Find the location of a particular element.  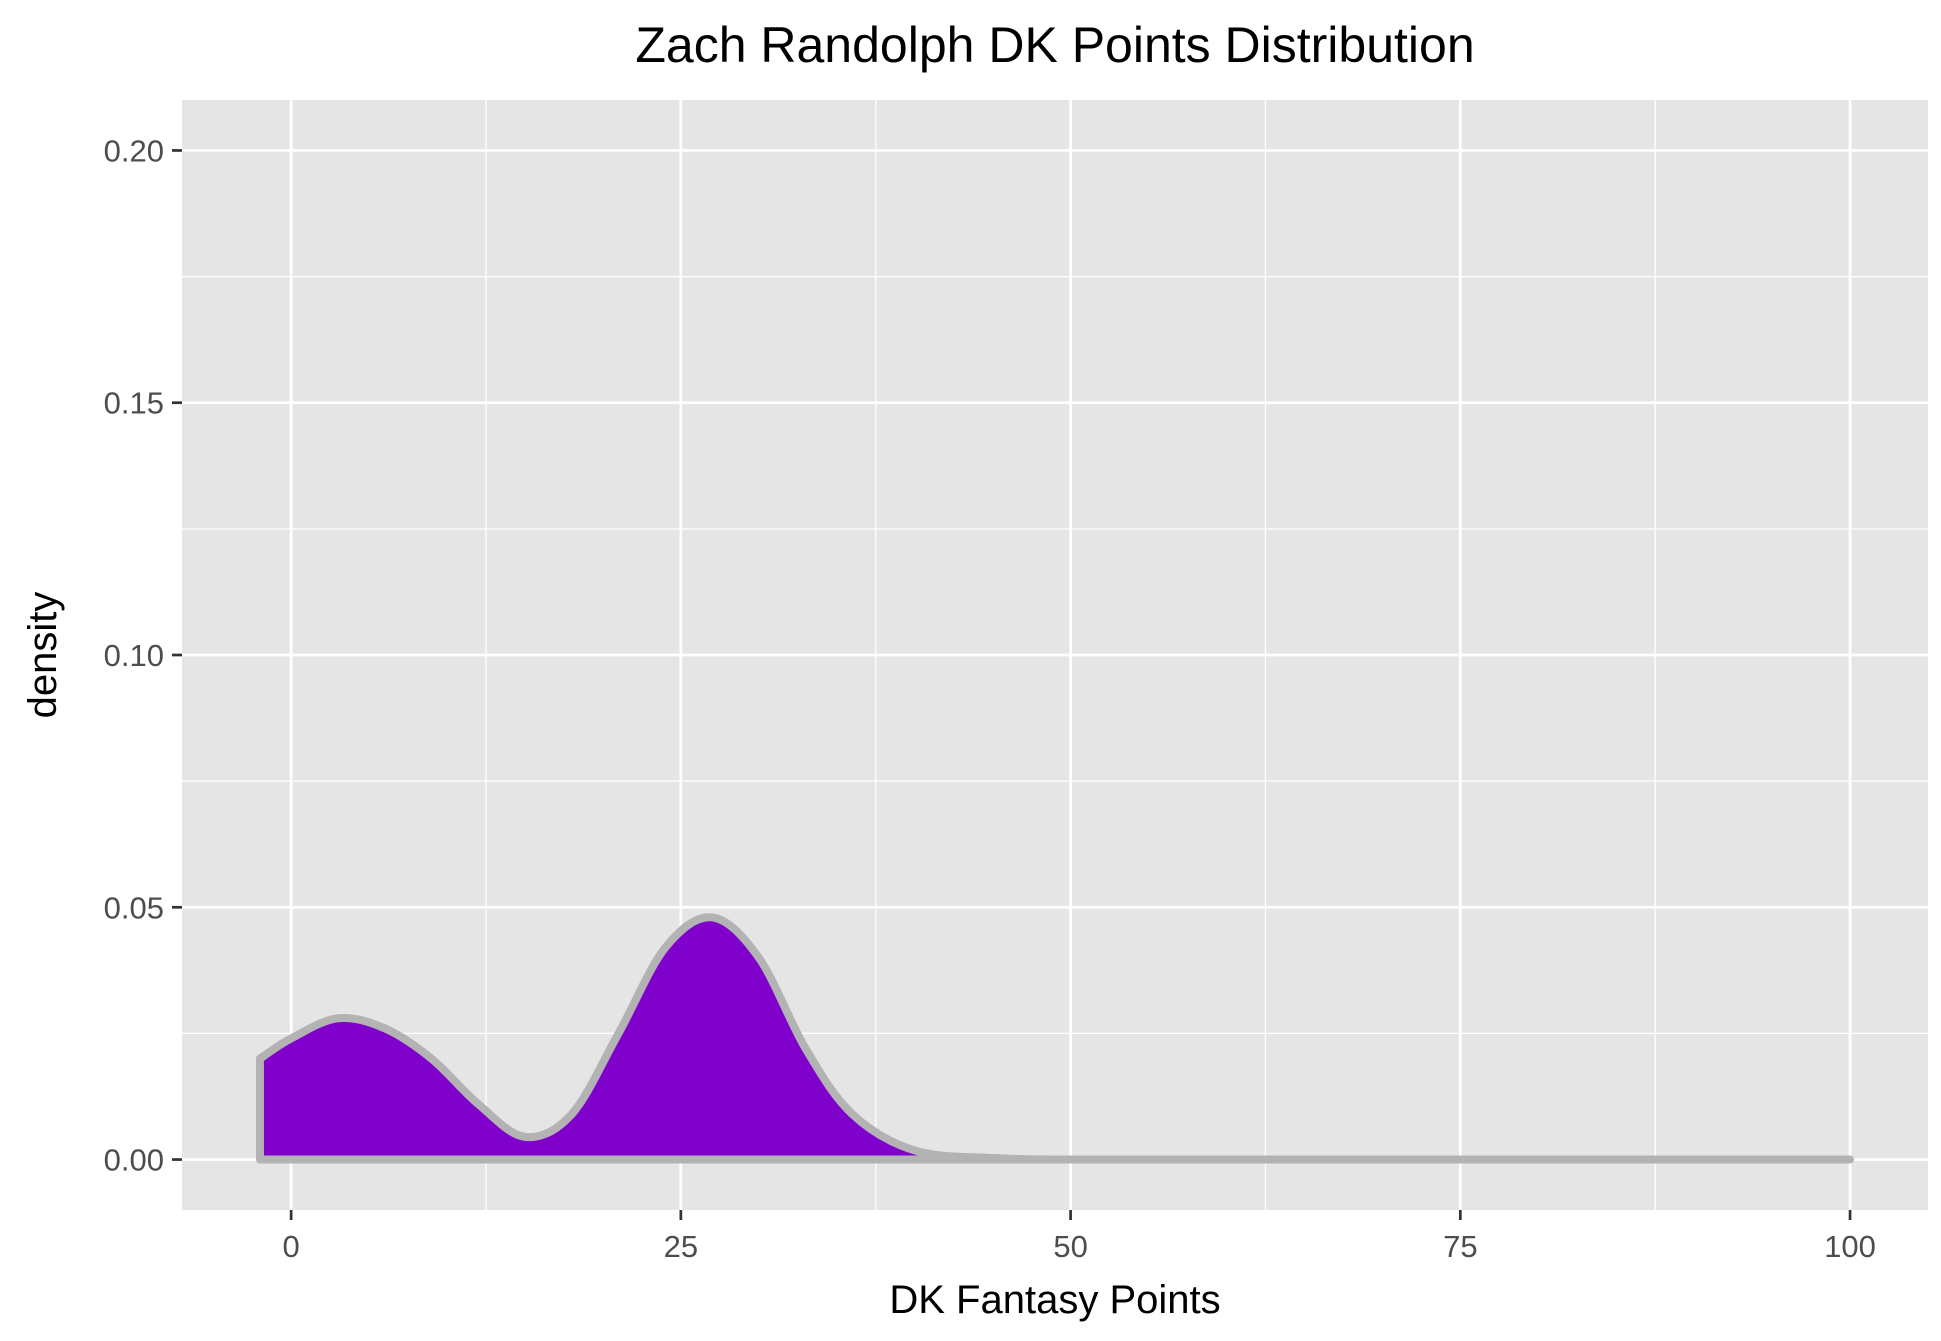

y-axis: 0.00 0.05 0.10 0.15 0.20 is located at coordinates (143, 655).